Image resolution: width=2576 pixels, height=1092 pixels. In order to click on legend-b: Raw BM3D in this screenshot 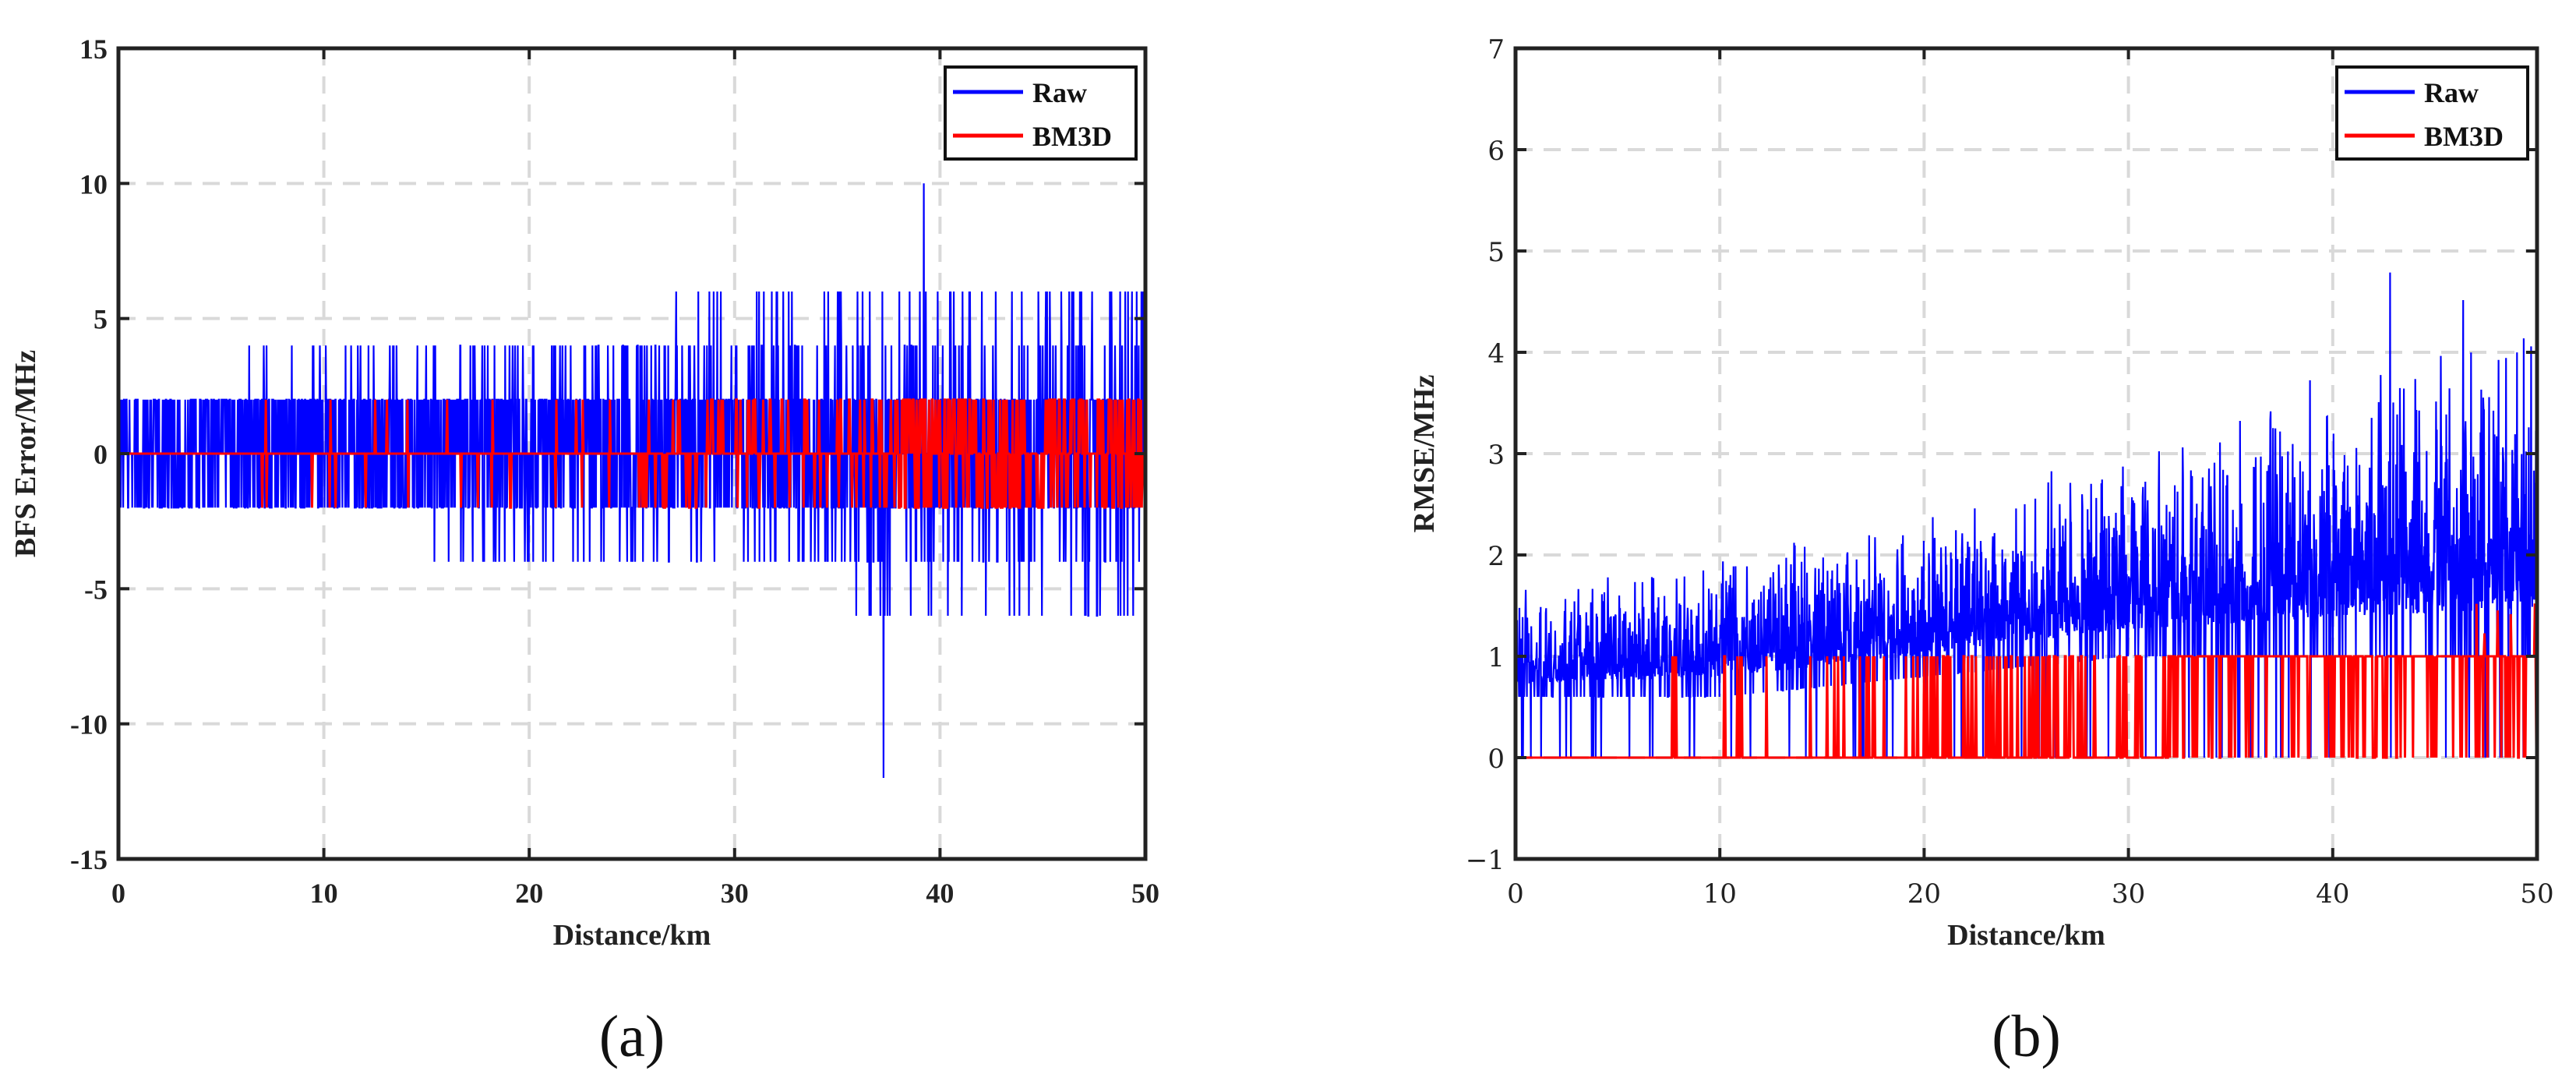, I will do `click(2432, 113)`.